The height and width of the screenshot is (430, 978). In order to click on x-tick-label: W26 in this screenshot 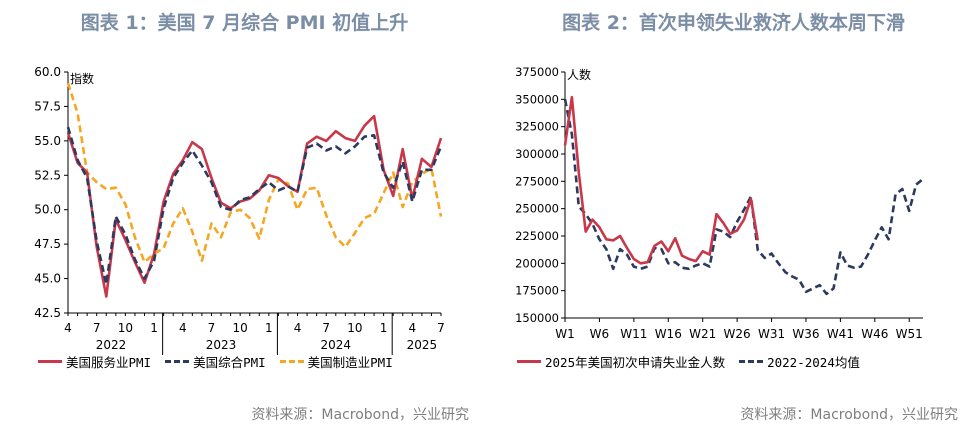, I will do `click(737, 334)`.